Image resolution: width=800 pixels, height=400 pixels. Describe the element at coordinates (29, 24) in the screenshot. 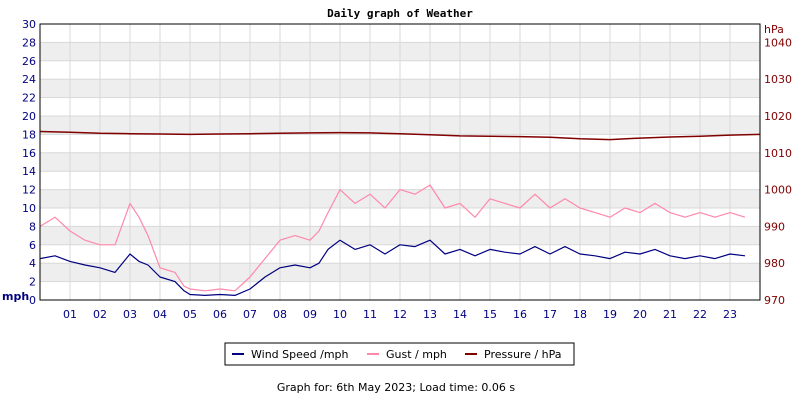

I see `left-tick-label: 30` at that location.